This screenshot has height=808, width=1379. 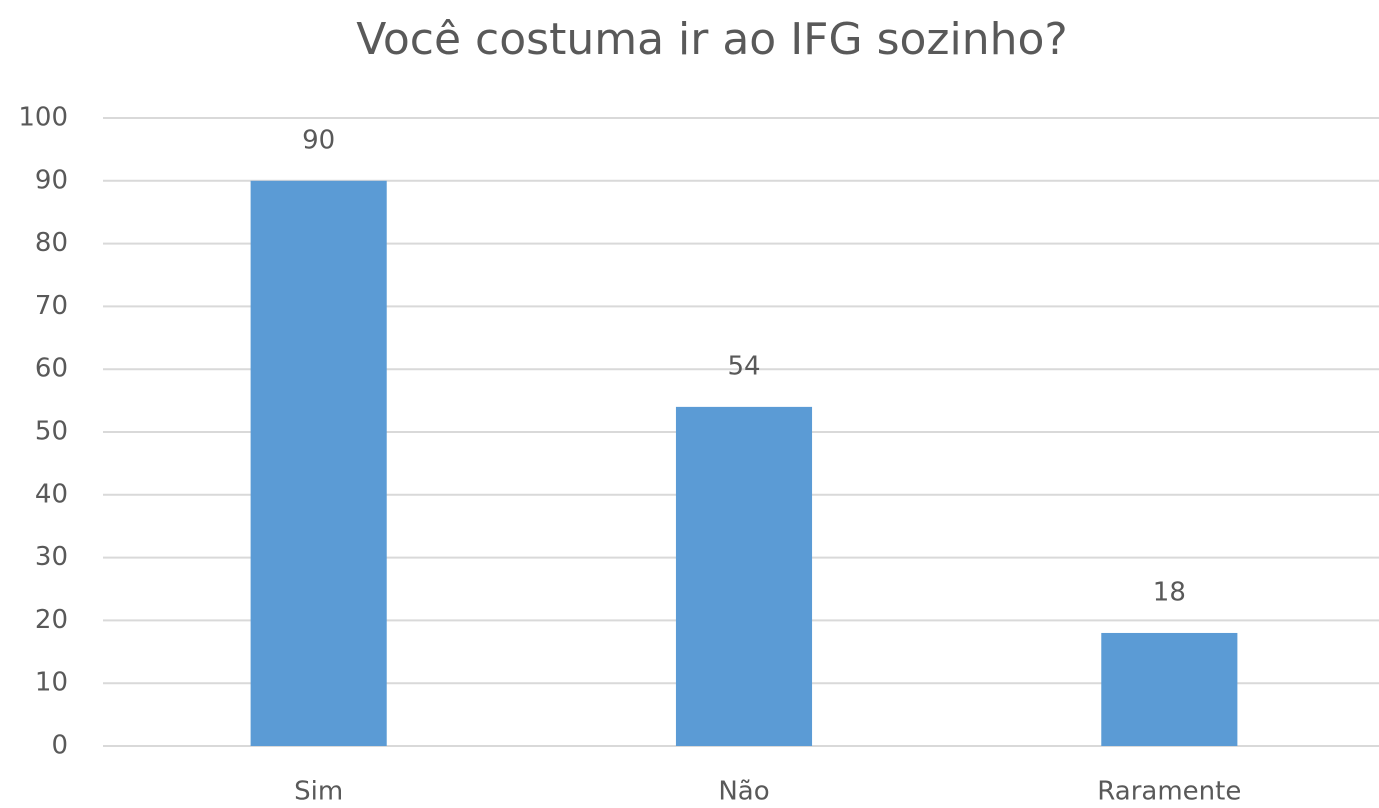 I want to click on chart-title: Você costuma ir ao IFG sozinho?, so click(x=712, y=39).